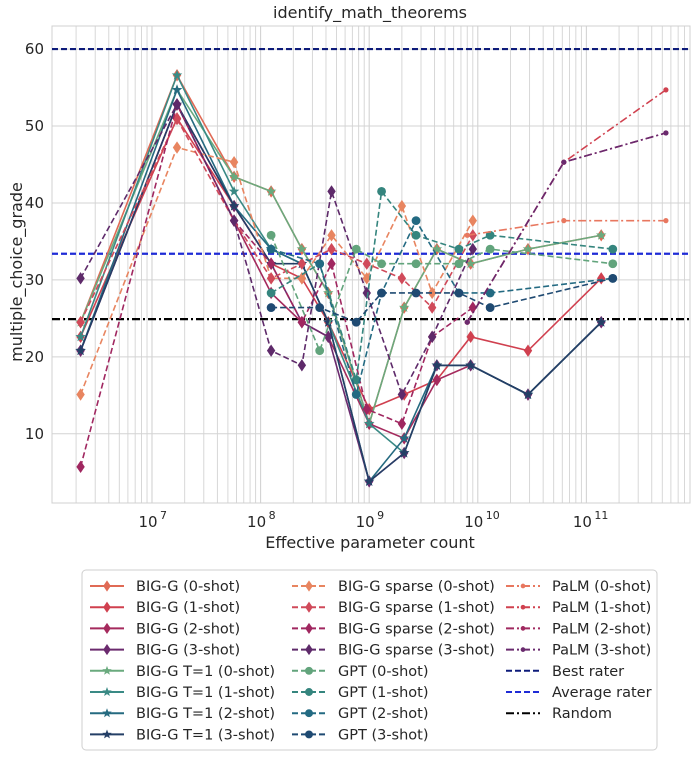  I want to click on x-axis-label: Effective parameter count, so click(370, 542).